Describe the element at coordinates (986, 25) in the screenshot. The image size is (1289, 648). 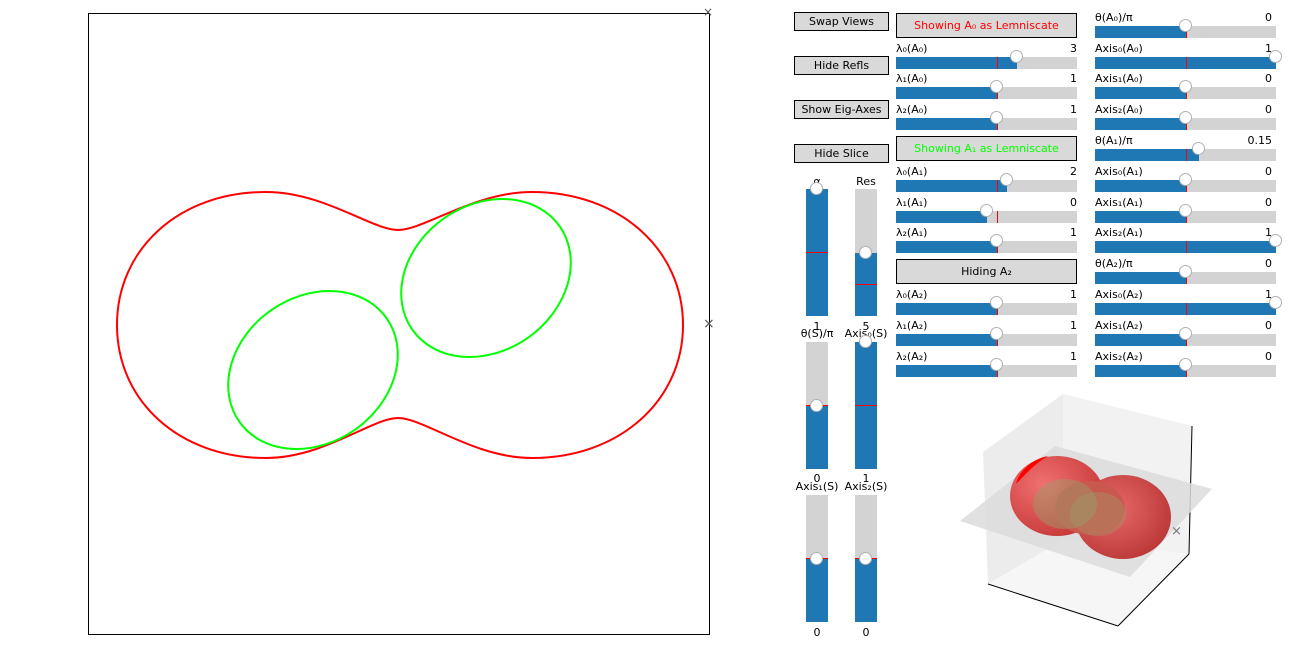
I see `toggle-a0-lemniscate-button: Showing A₀ as Lemniscate` at that location.